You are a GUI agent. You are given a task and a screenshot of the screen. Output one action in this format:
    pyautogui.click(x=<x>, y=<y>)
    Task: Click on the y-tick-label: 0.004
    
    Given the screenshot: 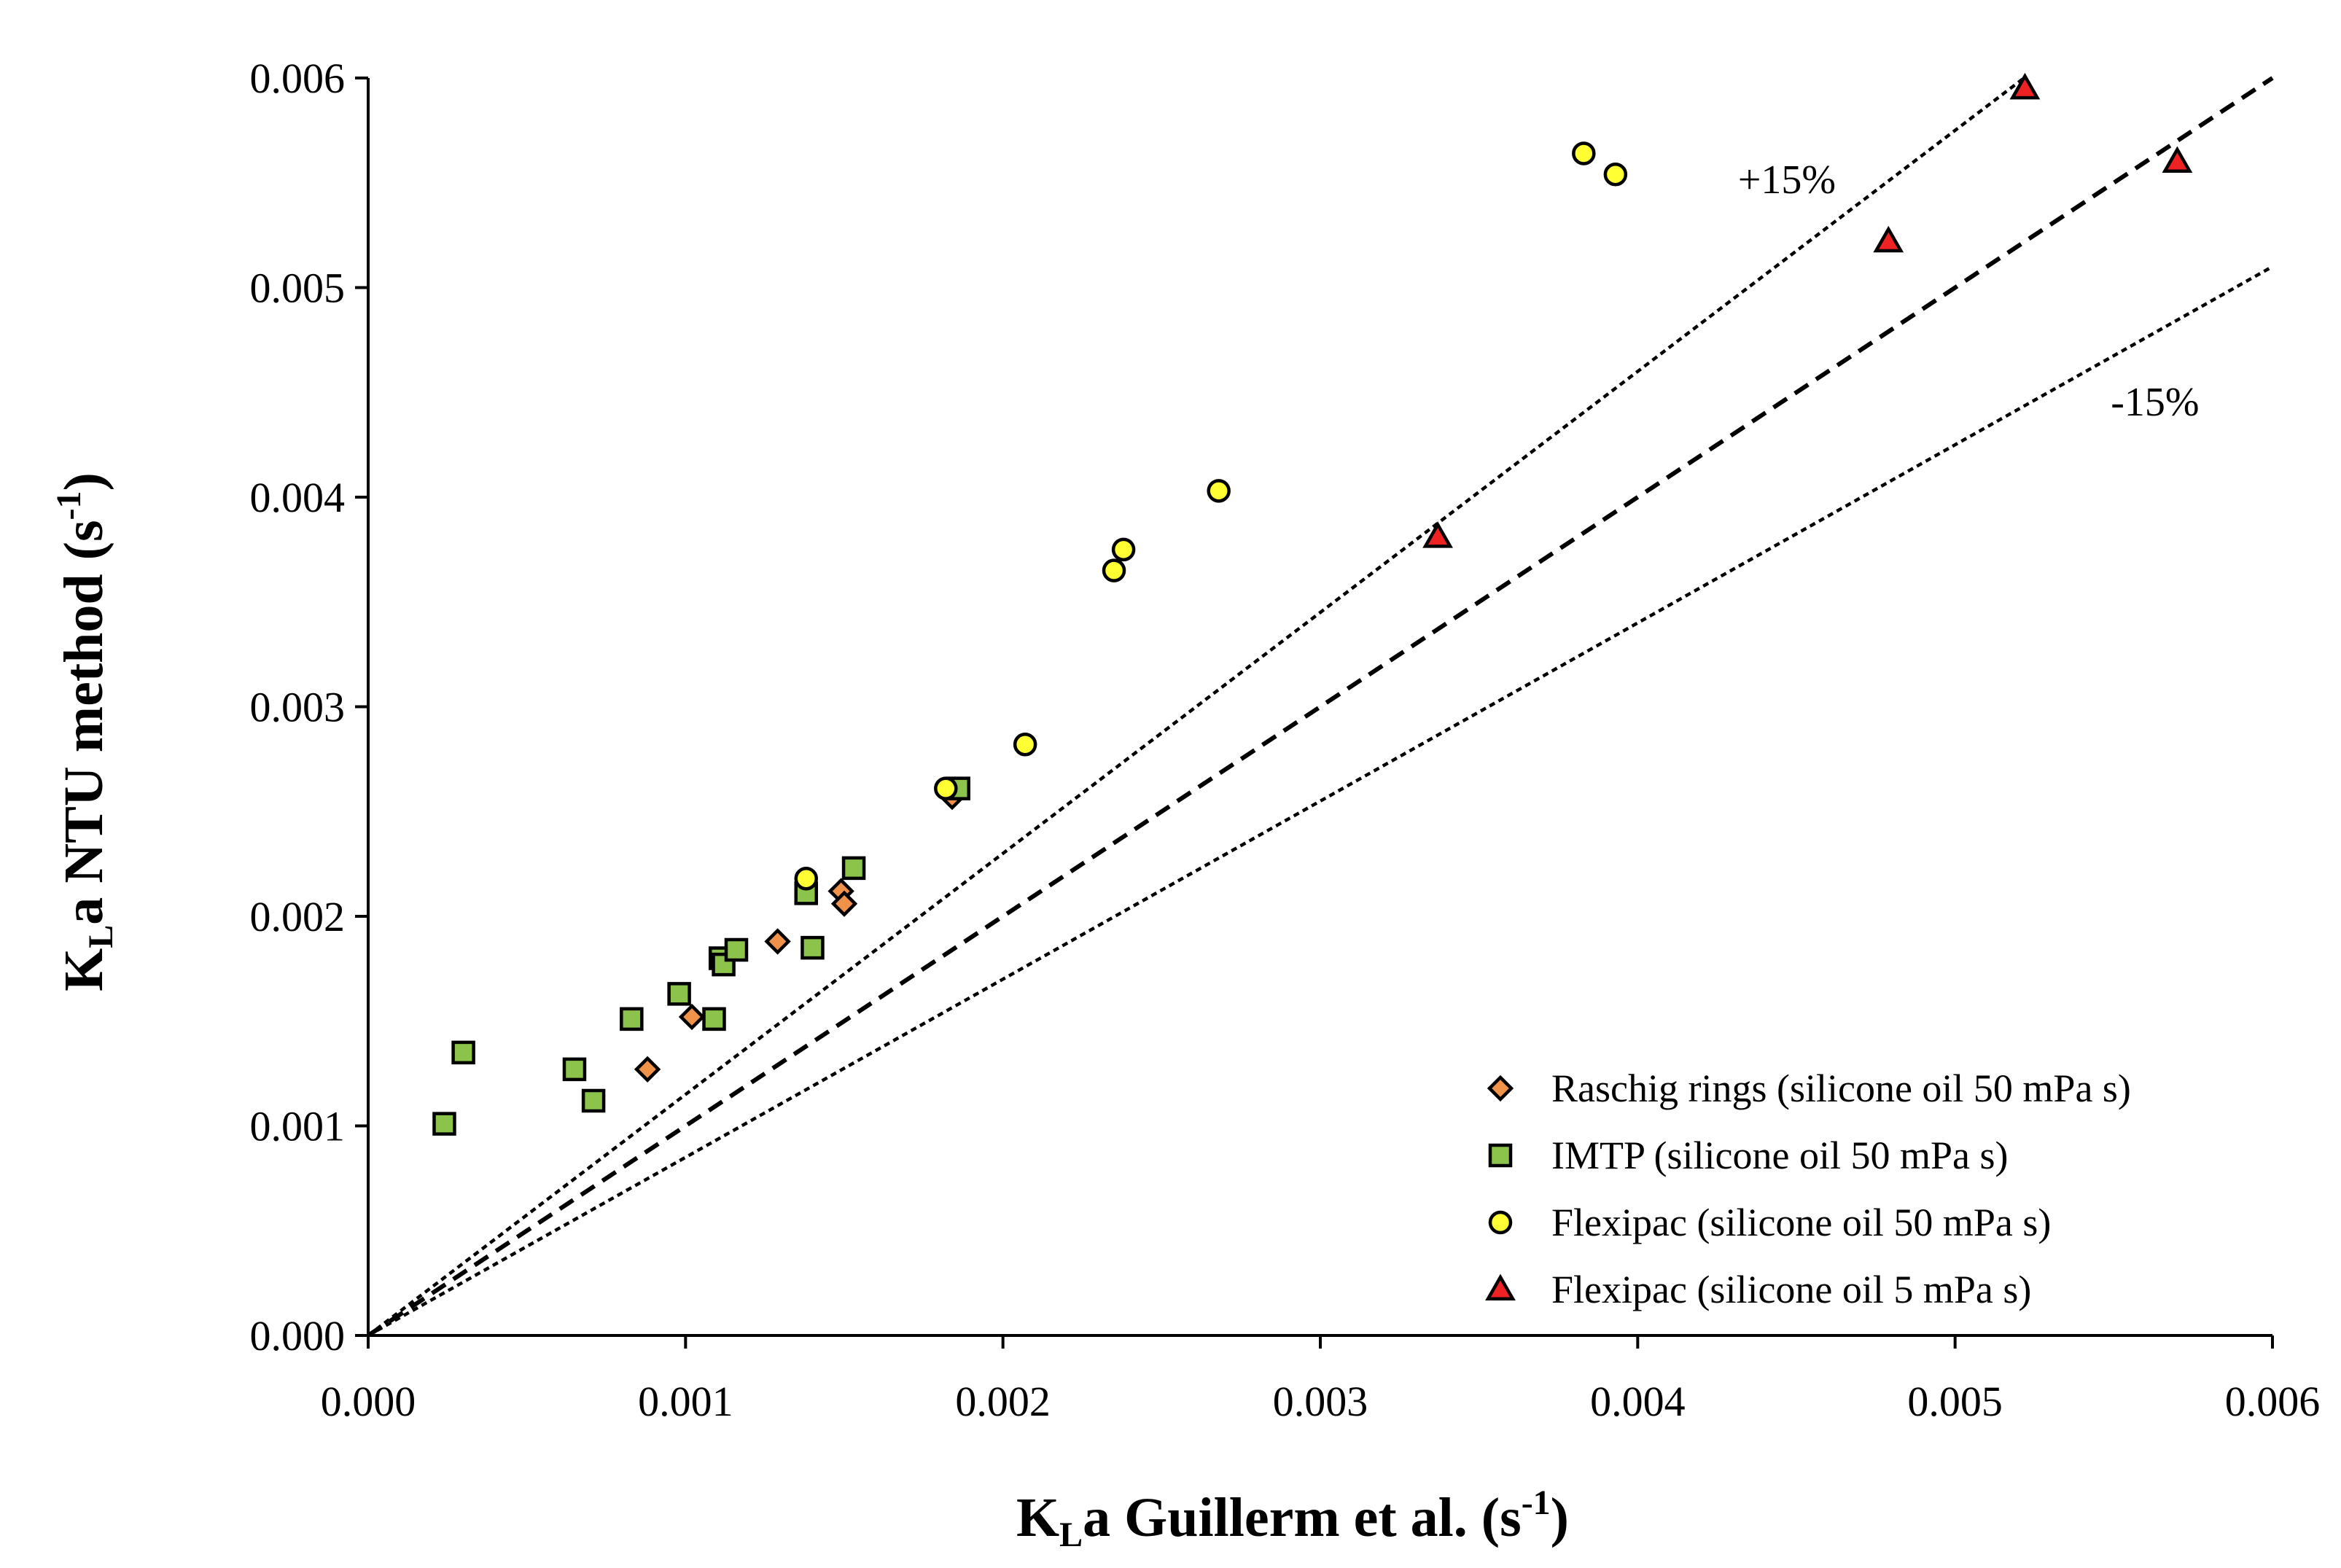 What is the action you would take?
    pyautogui.click(x=298, y=498)
    